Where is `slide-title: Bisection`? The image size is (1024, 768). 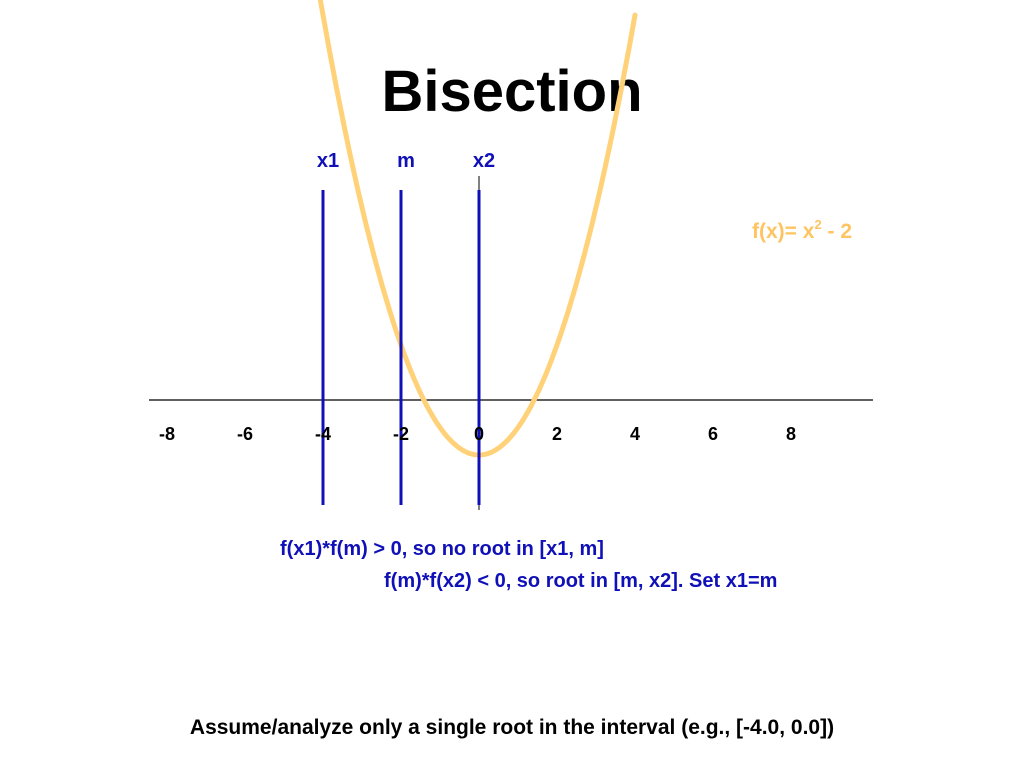 slide-title: Bisection is located at coordinates (512, 91).